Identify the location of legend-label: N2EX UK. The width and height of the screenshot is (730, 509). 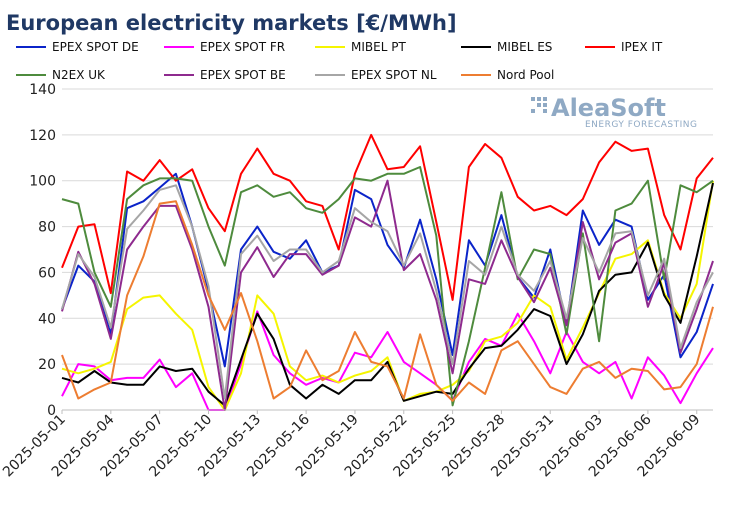
(79, 75).